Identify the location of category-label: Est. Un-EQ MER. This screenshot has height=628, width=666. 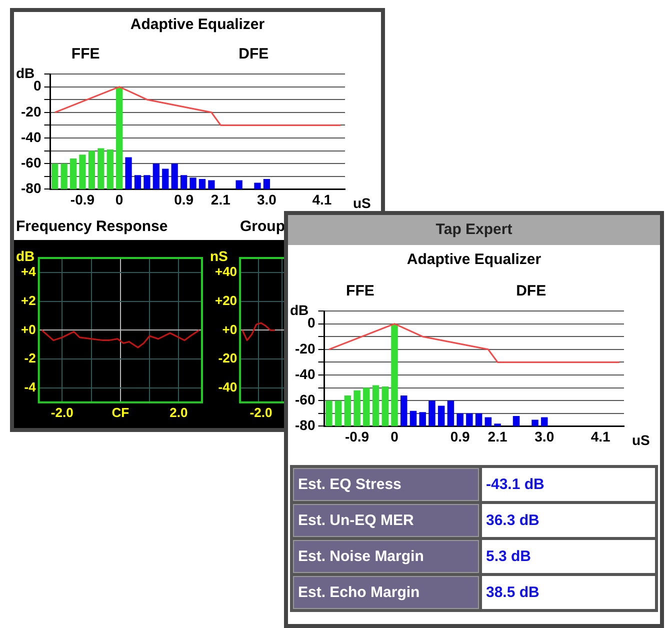
(386, 520).